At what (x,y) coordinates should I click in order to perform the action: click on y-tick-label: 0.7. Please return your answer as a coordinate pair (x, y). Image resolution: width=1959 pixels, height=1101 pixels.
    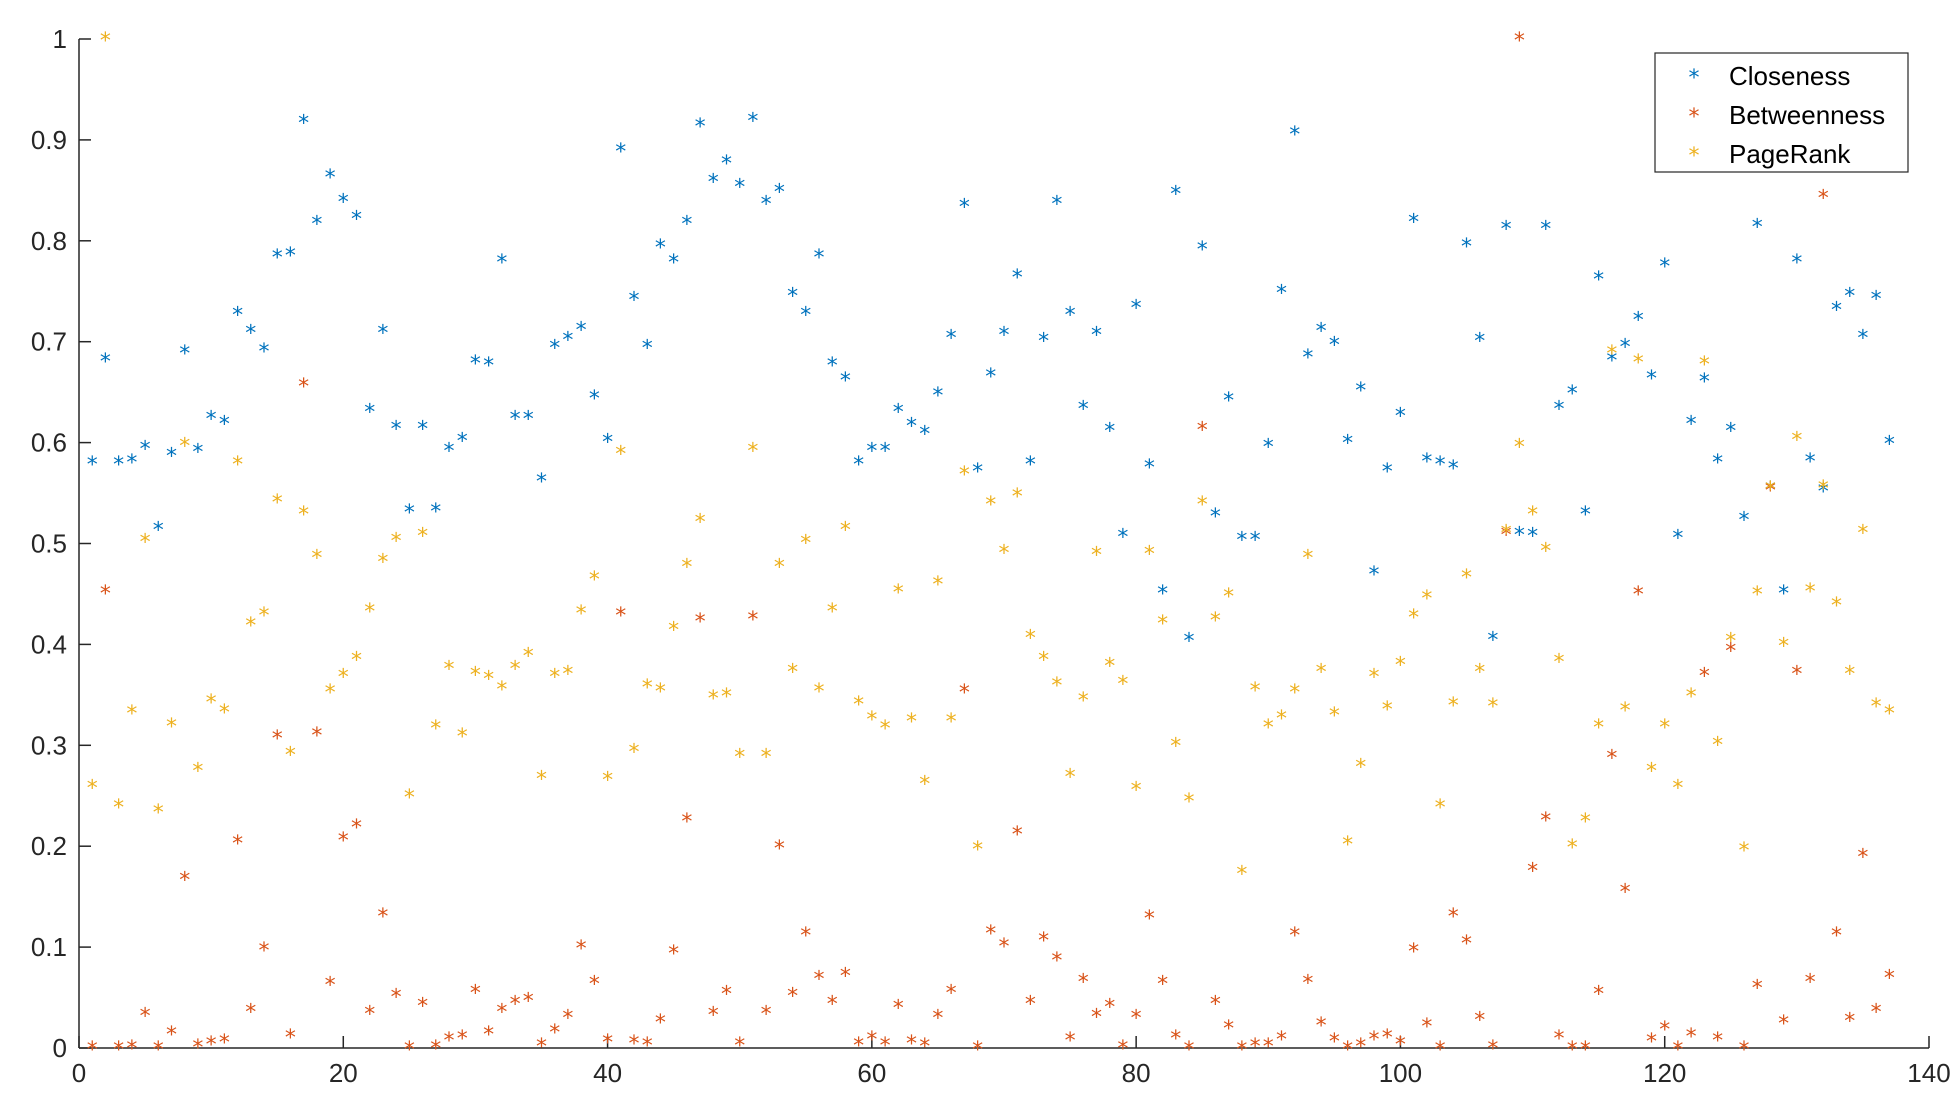
    Looking at the image, I should click on (49, 342).